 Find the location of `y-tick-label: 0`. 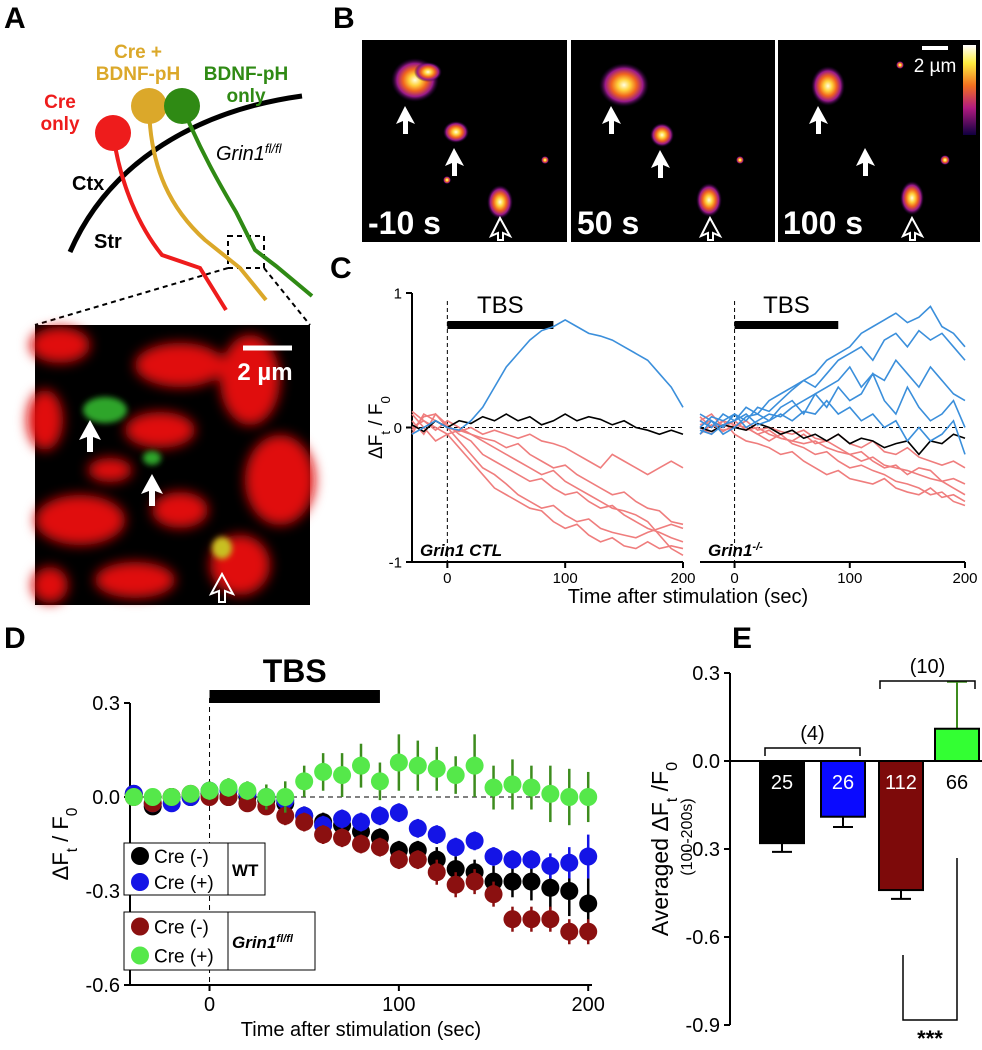

y-tick-label: 0 is located at coordinates (398, 428).